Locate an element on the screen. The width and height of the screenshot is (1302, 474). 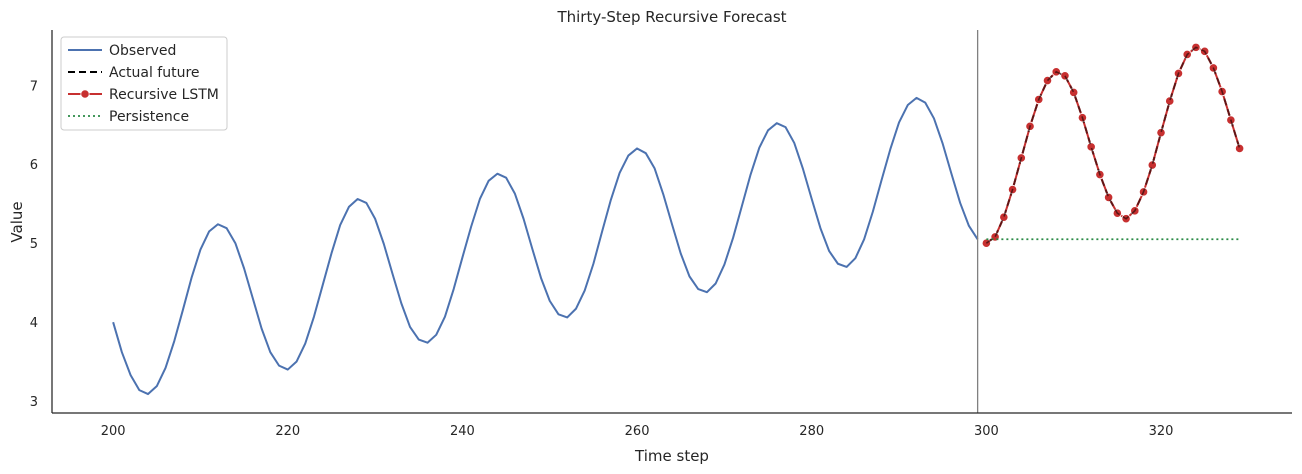
actual-future-overlay-line is located at coordinates (1113, 145).